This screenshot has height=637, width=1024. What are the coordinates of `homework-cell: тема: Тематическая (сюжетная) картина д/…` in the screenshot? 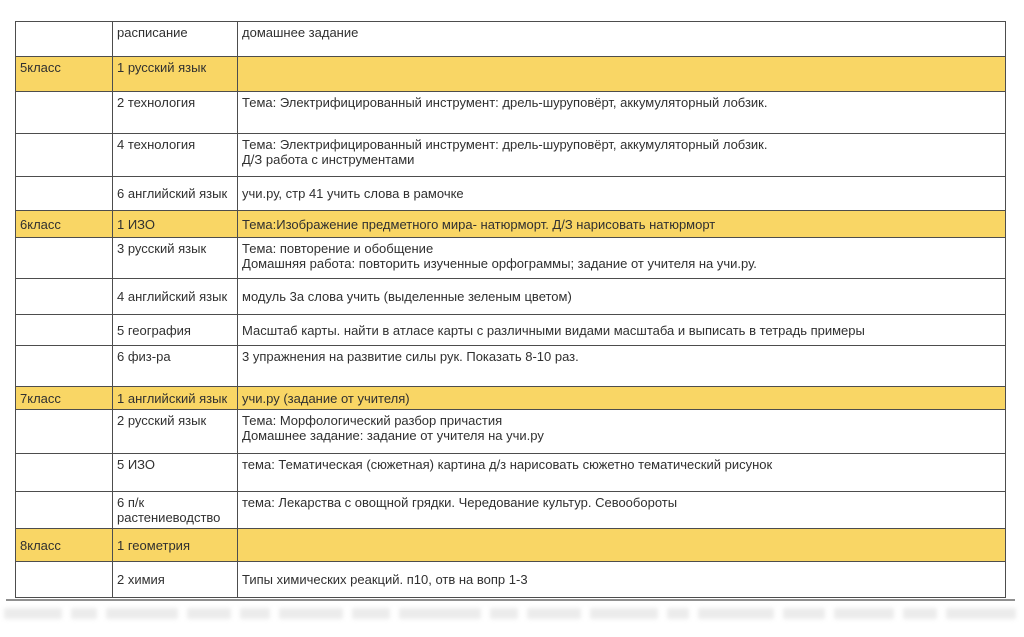 It's located at (621, 472).